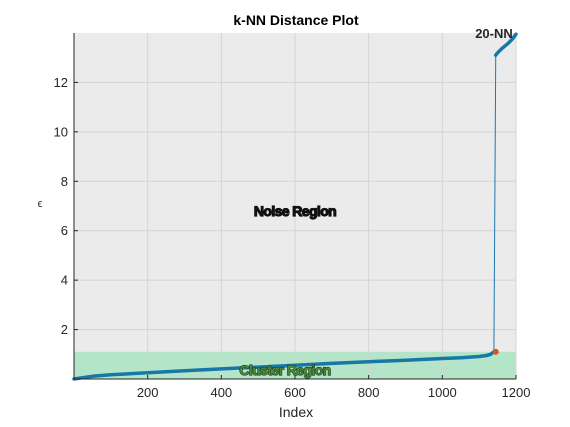 The width and height of the screenshot is (570, 427). Describe the element at coordinates (148, 392) in the screenshot. I see `x-tick-label-0: 200` at that location.